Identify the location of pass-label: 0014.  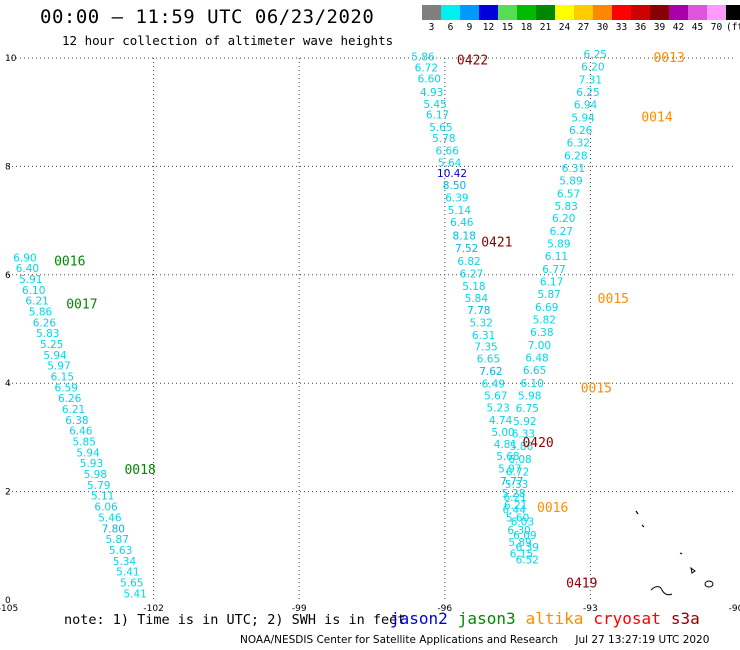
(656, 118).